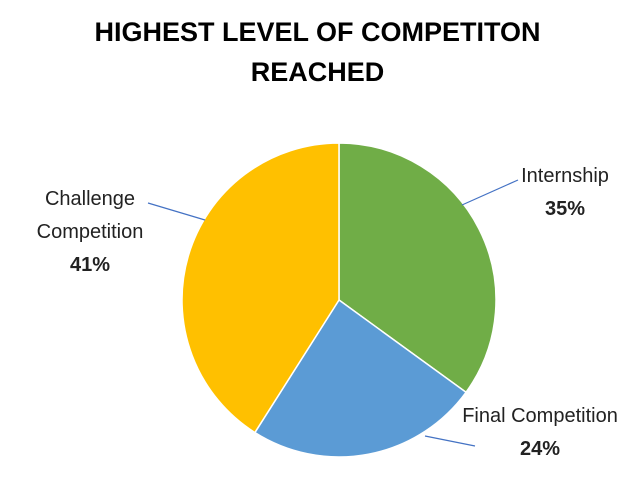 This screenshot has width=635, height=495. I want to click on slice-label: Challenge Competition 41%, so click(90, 232).